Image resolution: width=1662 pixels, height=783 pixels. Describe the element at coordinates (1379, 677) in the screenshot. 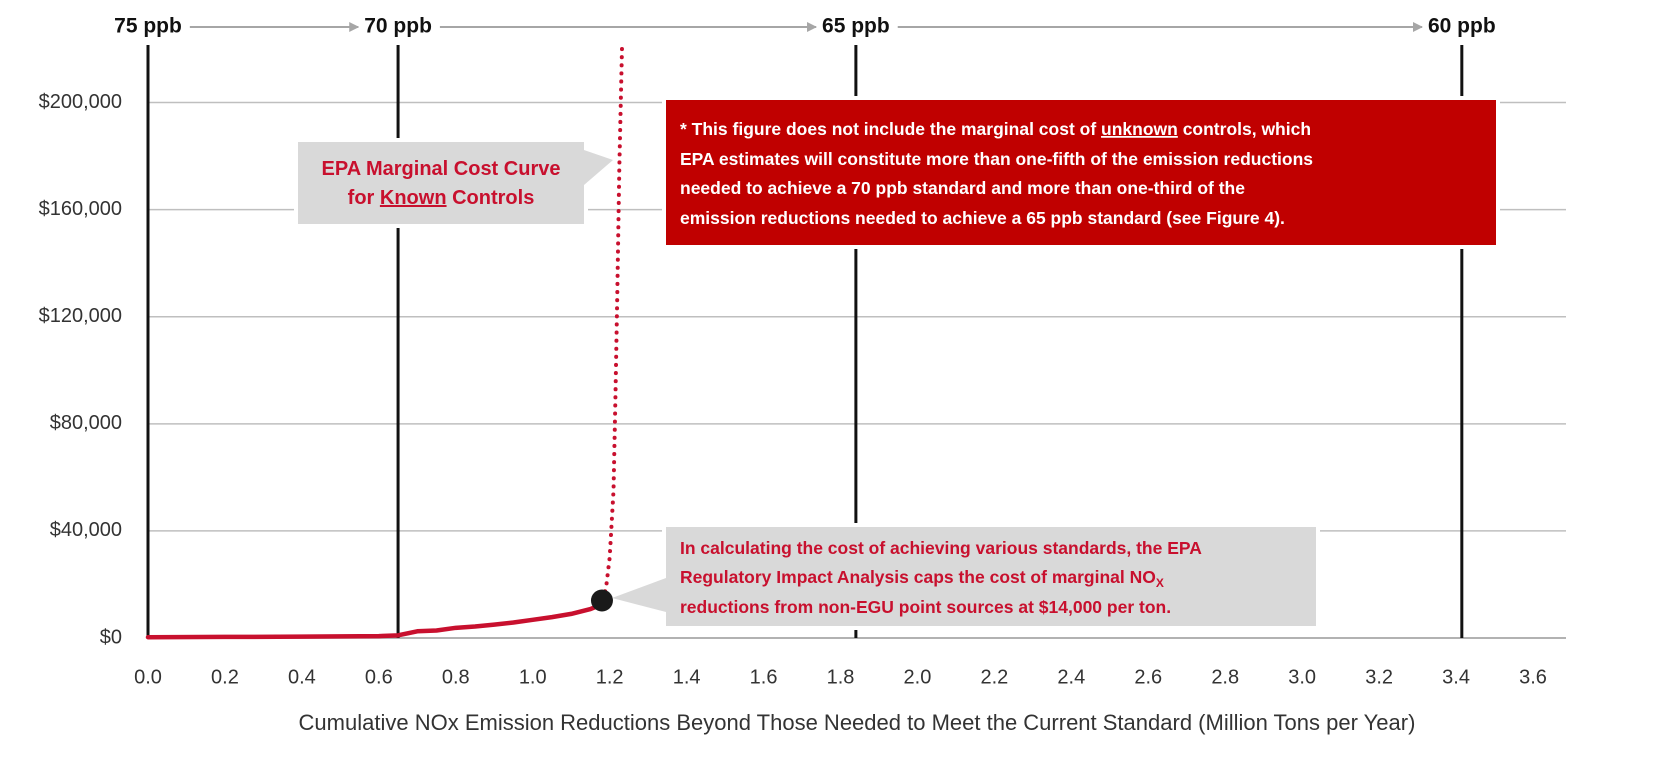

I see `x-tick-label: 3.2` at that location.